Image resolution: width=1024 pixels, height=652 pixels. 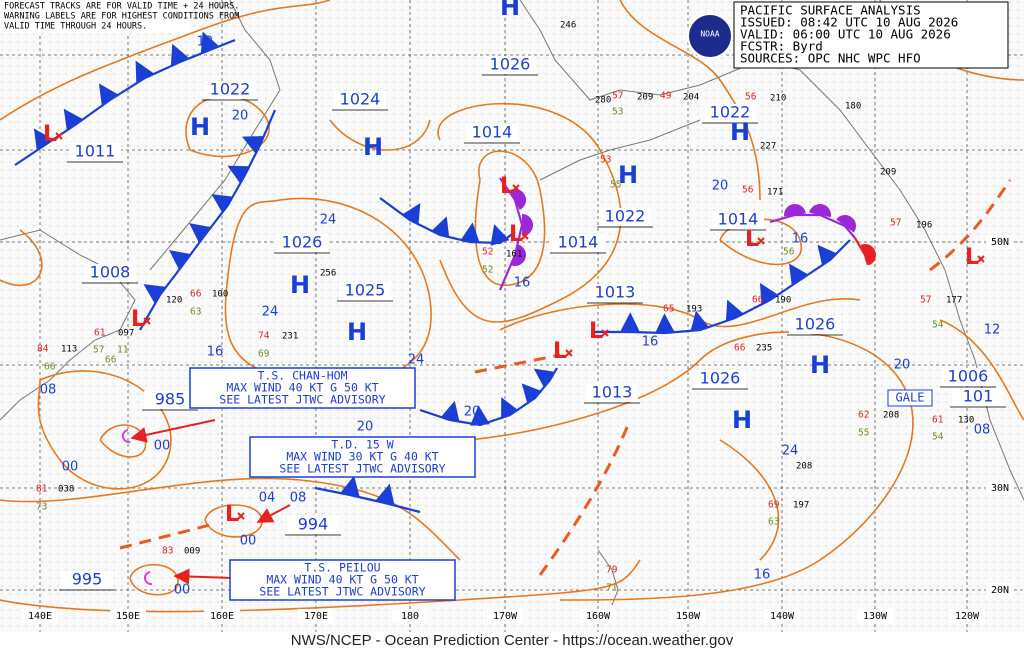 What do you see at coordinates (863, 415) in the screenshot?
I see `station-temperature: 62` at bounding box center [863, 415].